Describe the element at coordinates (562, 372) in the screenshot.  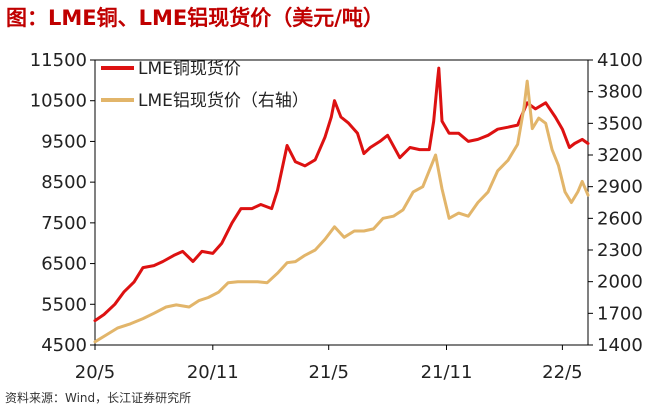
I see `x-tick-label: 22/5` at that location.